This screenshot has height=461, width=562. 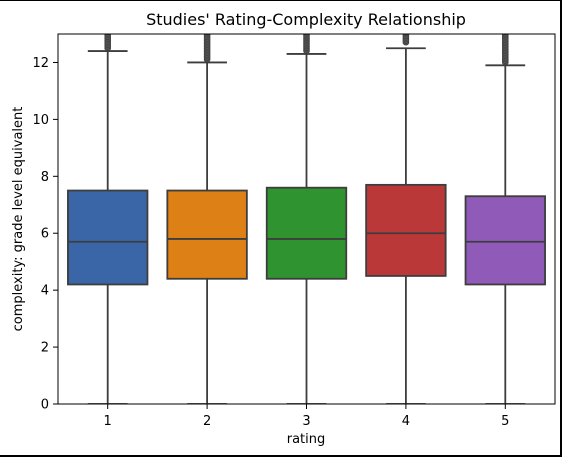 I want to click on x-axis-label: rating, so click(x=306, y=439).